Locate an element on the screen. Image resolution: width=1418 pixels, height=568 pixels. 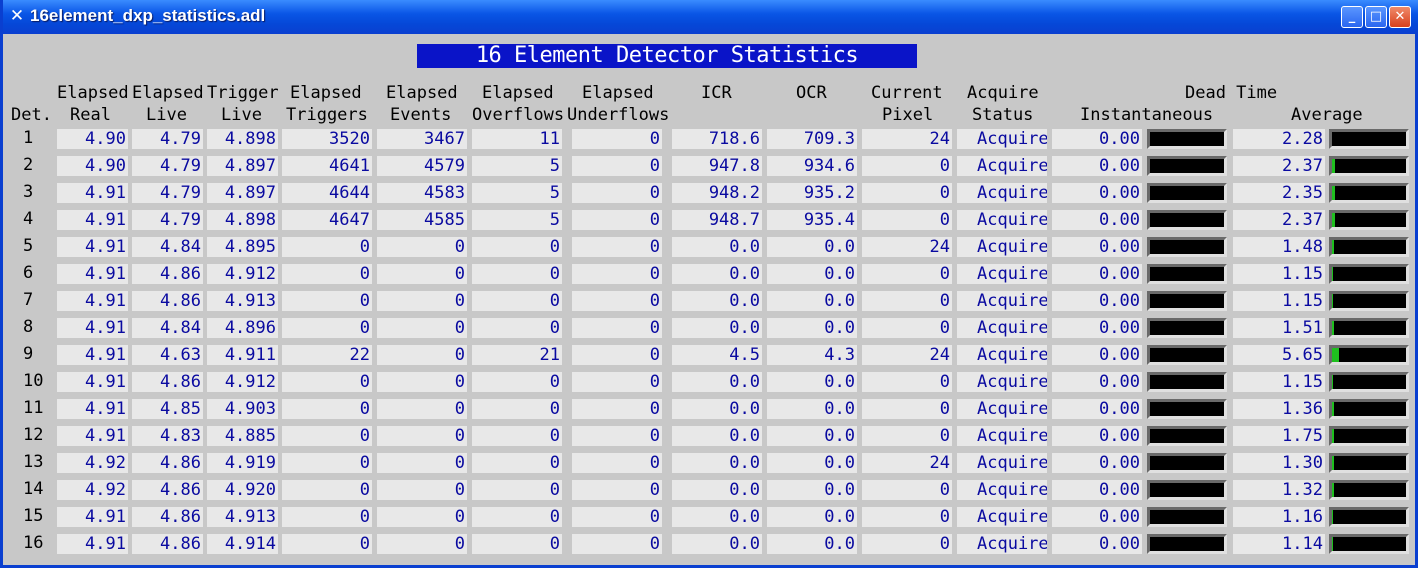
header-elapsed-events-2: Events is located at coordinates (421, 115).